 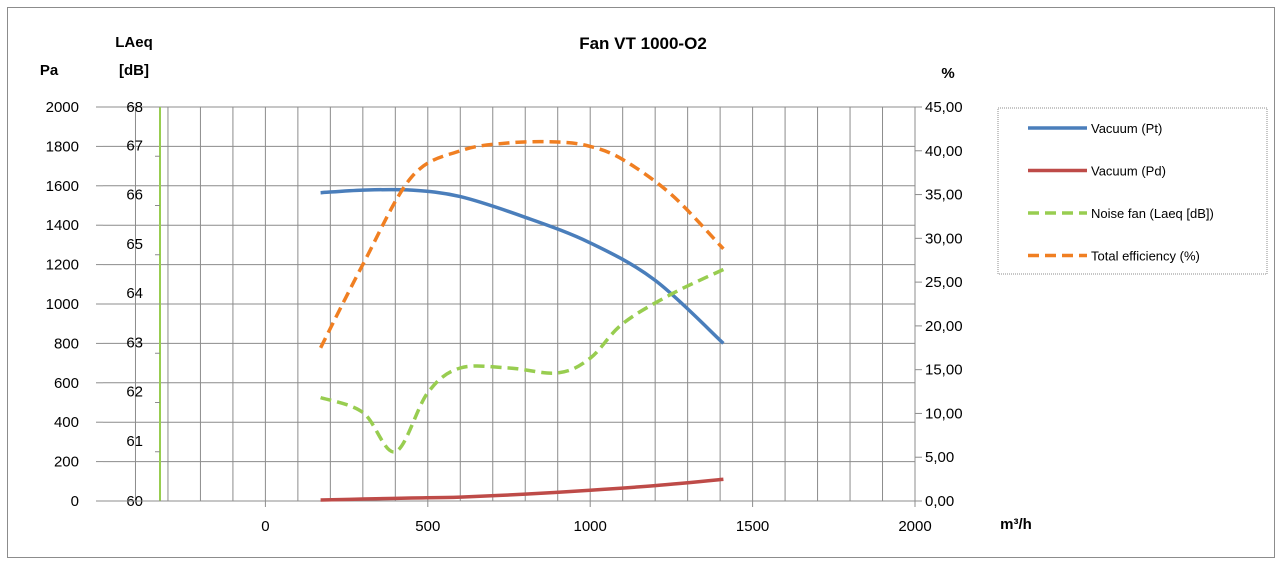 I want to click on y-left2-tick-label: 66, so click(x=134, y=195).